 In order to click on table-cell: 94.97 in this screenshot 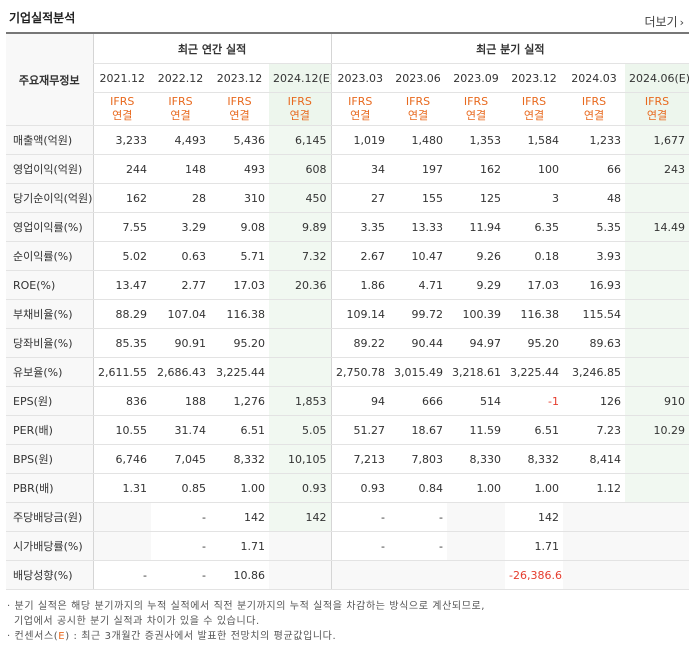, I will do `click(476, 343)`.